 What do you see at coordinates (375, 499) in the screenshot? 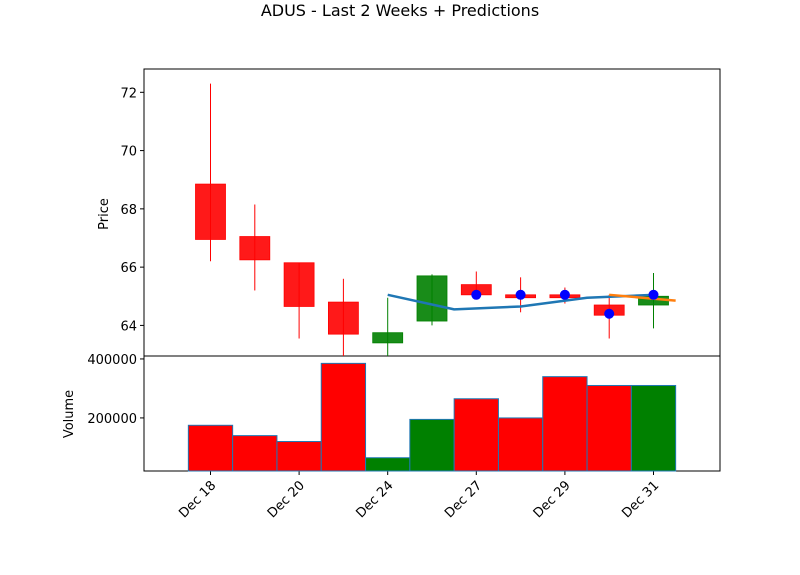
I see `x-tick-label: Dec 24` at bounding box center [375, 499].